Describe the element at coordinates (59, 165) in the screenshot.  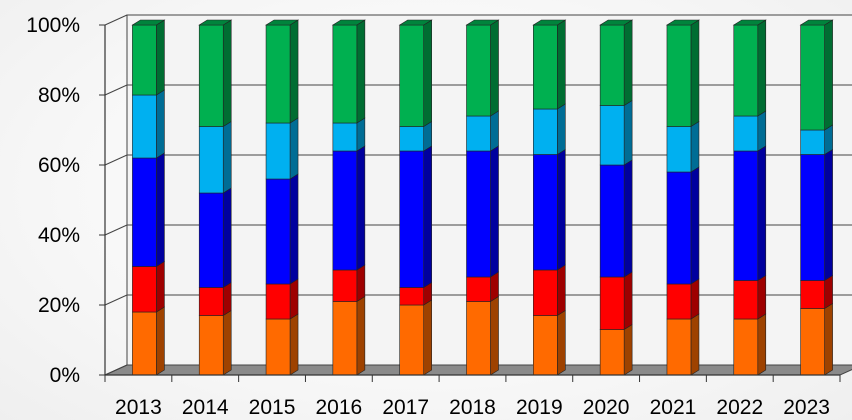
I see `y-tick-label: 60%` at that location.